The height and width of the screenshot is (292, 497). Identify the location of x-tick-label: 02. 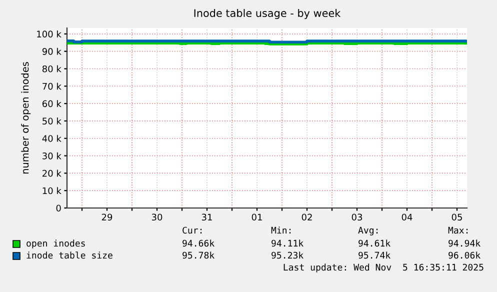
(307, 217).